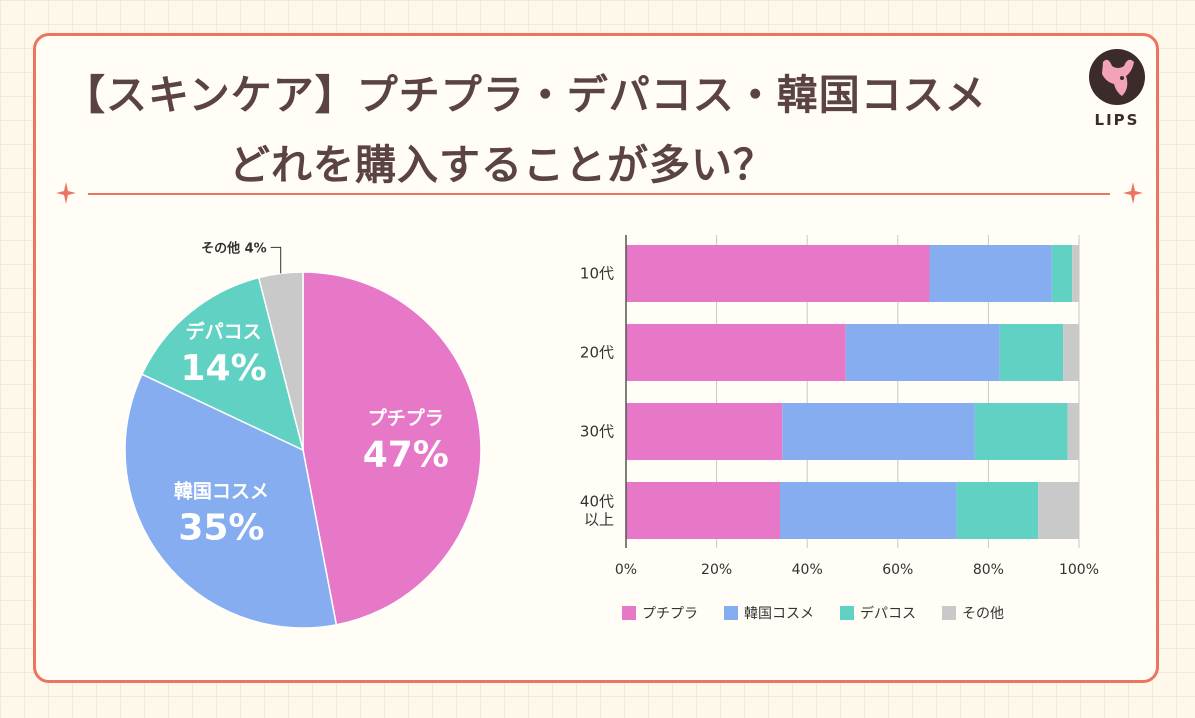 This screenshot has height=718, width=1195. I want to click on logo-text: LIPS, so click(1117, 120).